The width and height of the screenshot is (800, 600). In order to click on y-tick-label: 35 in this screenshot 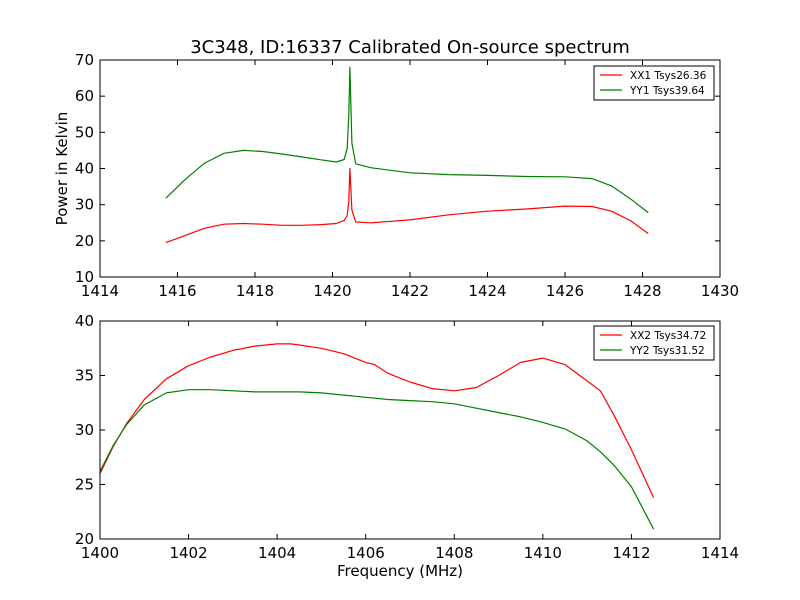, I will do `click(84, 376)`.